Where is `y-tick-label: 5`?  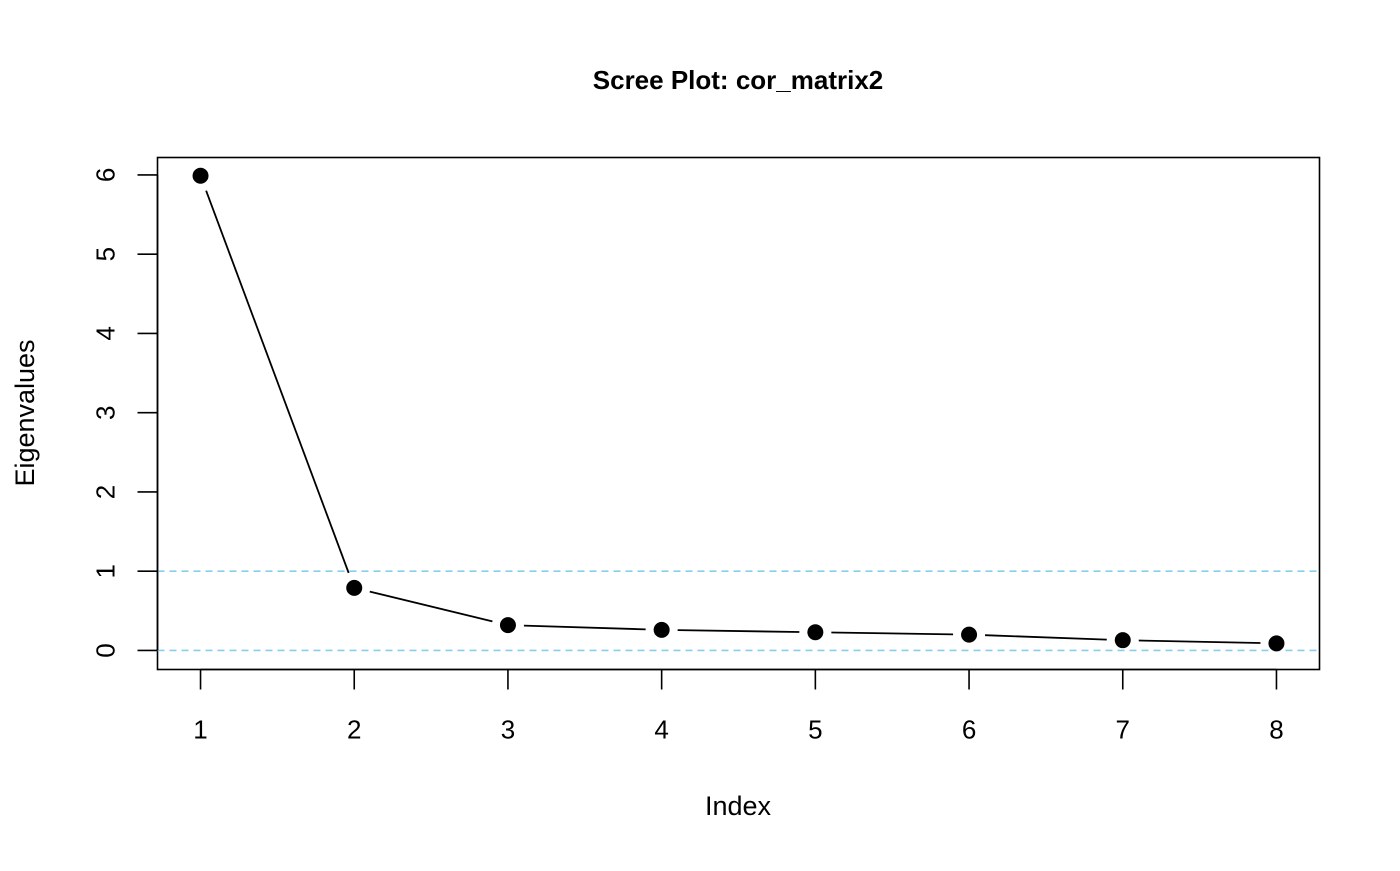 y-tick-label: 5 is located at coordinates (105, 254).